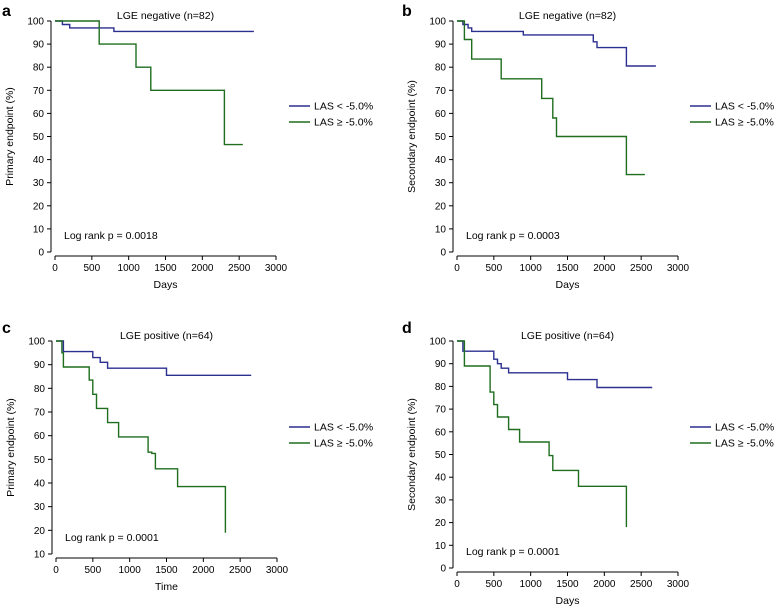 The width and height of the screenshot is (778, 610). Describe the element at coordinates (407, 328) in the screenshot. I see `panel-letter: d` at that location.